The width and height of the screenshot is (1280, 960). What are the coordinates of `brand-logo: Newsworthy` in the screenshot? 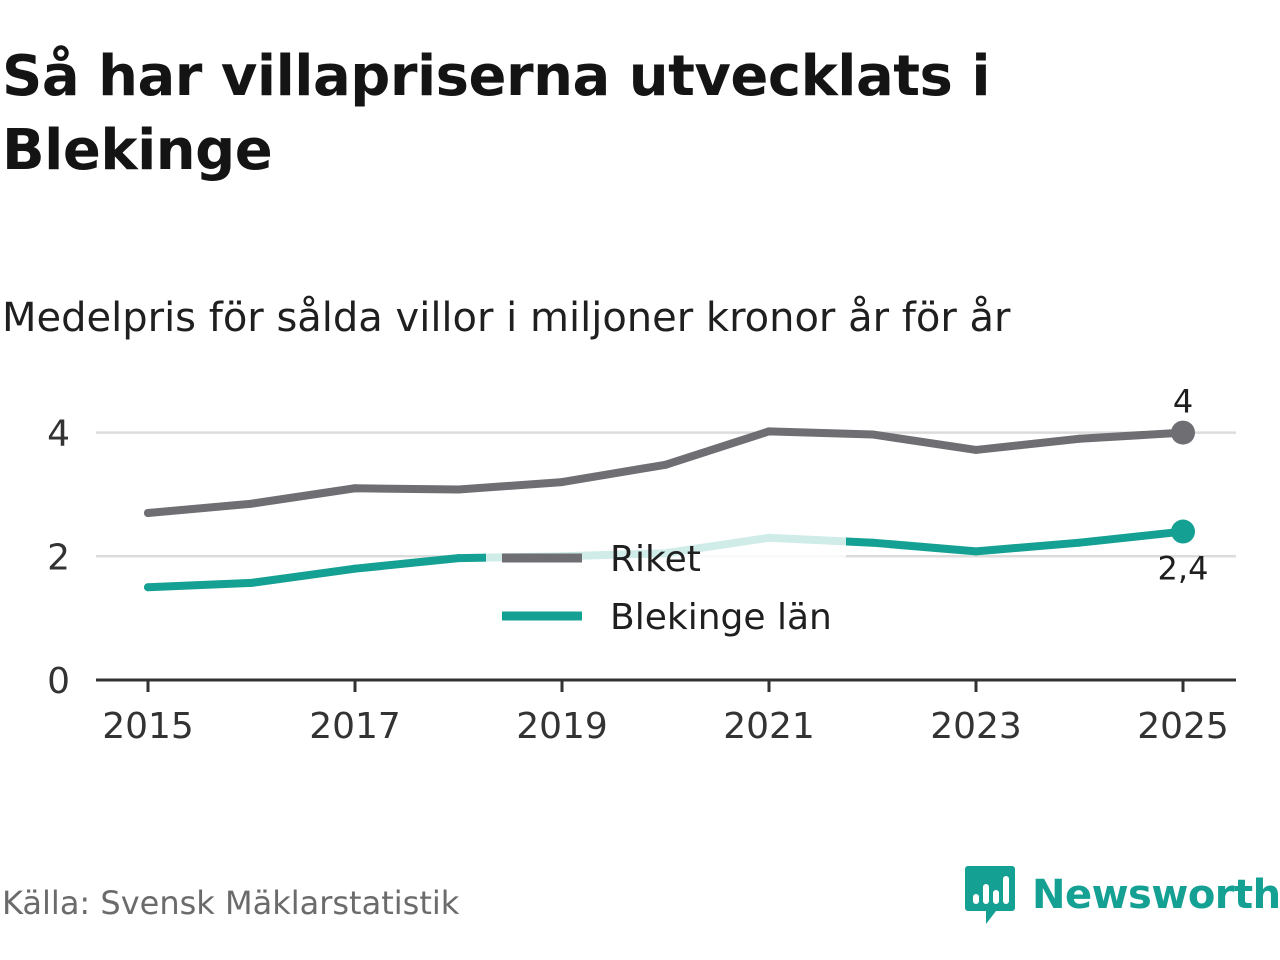 It's located at (1122, 895).